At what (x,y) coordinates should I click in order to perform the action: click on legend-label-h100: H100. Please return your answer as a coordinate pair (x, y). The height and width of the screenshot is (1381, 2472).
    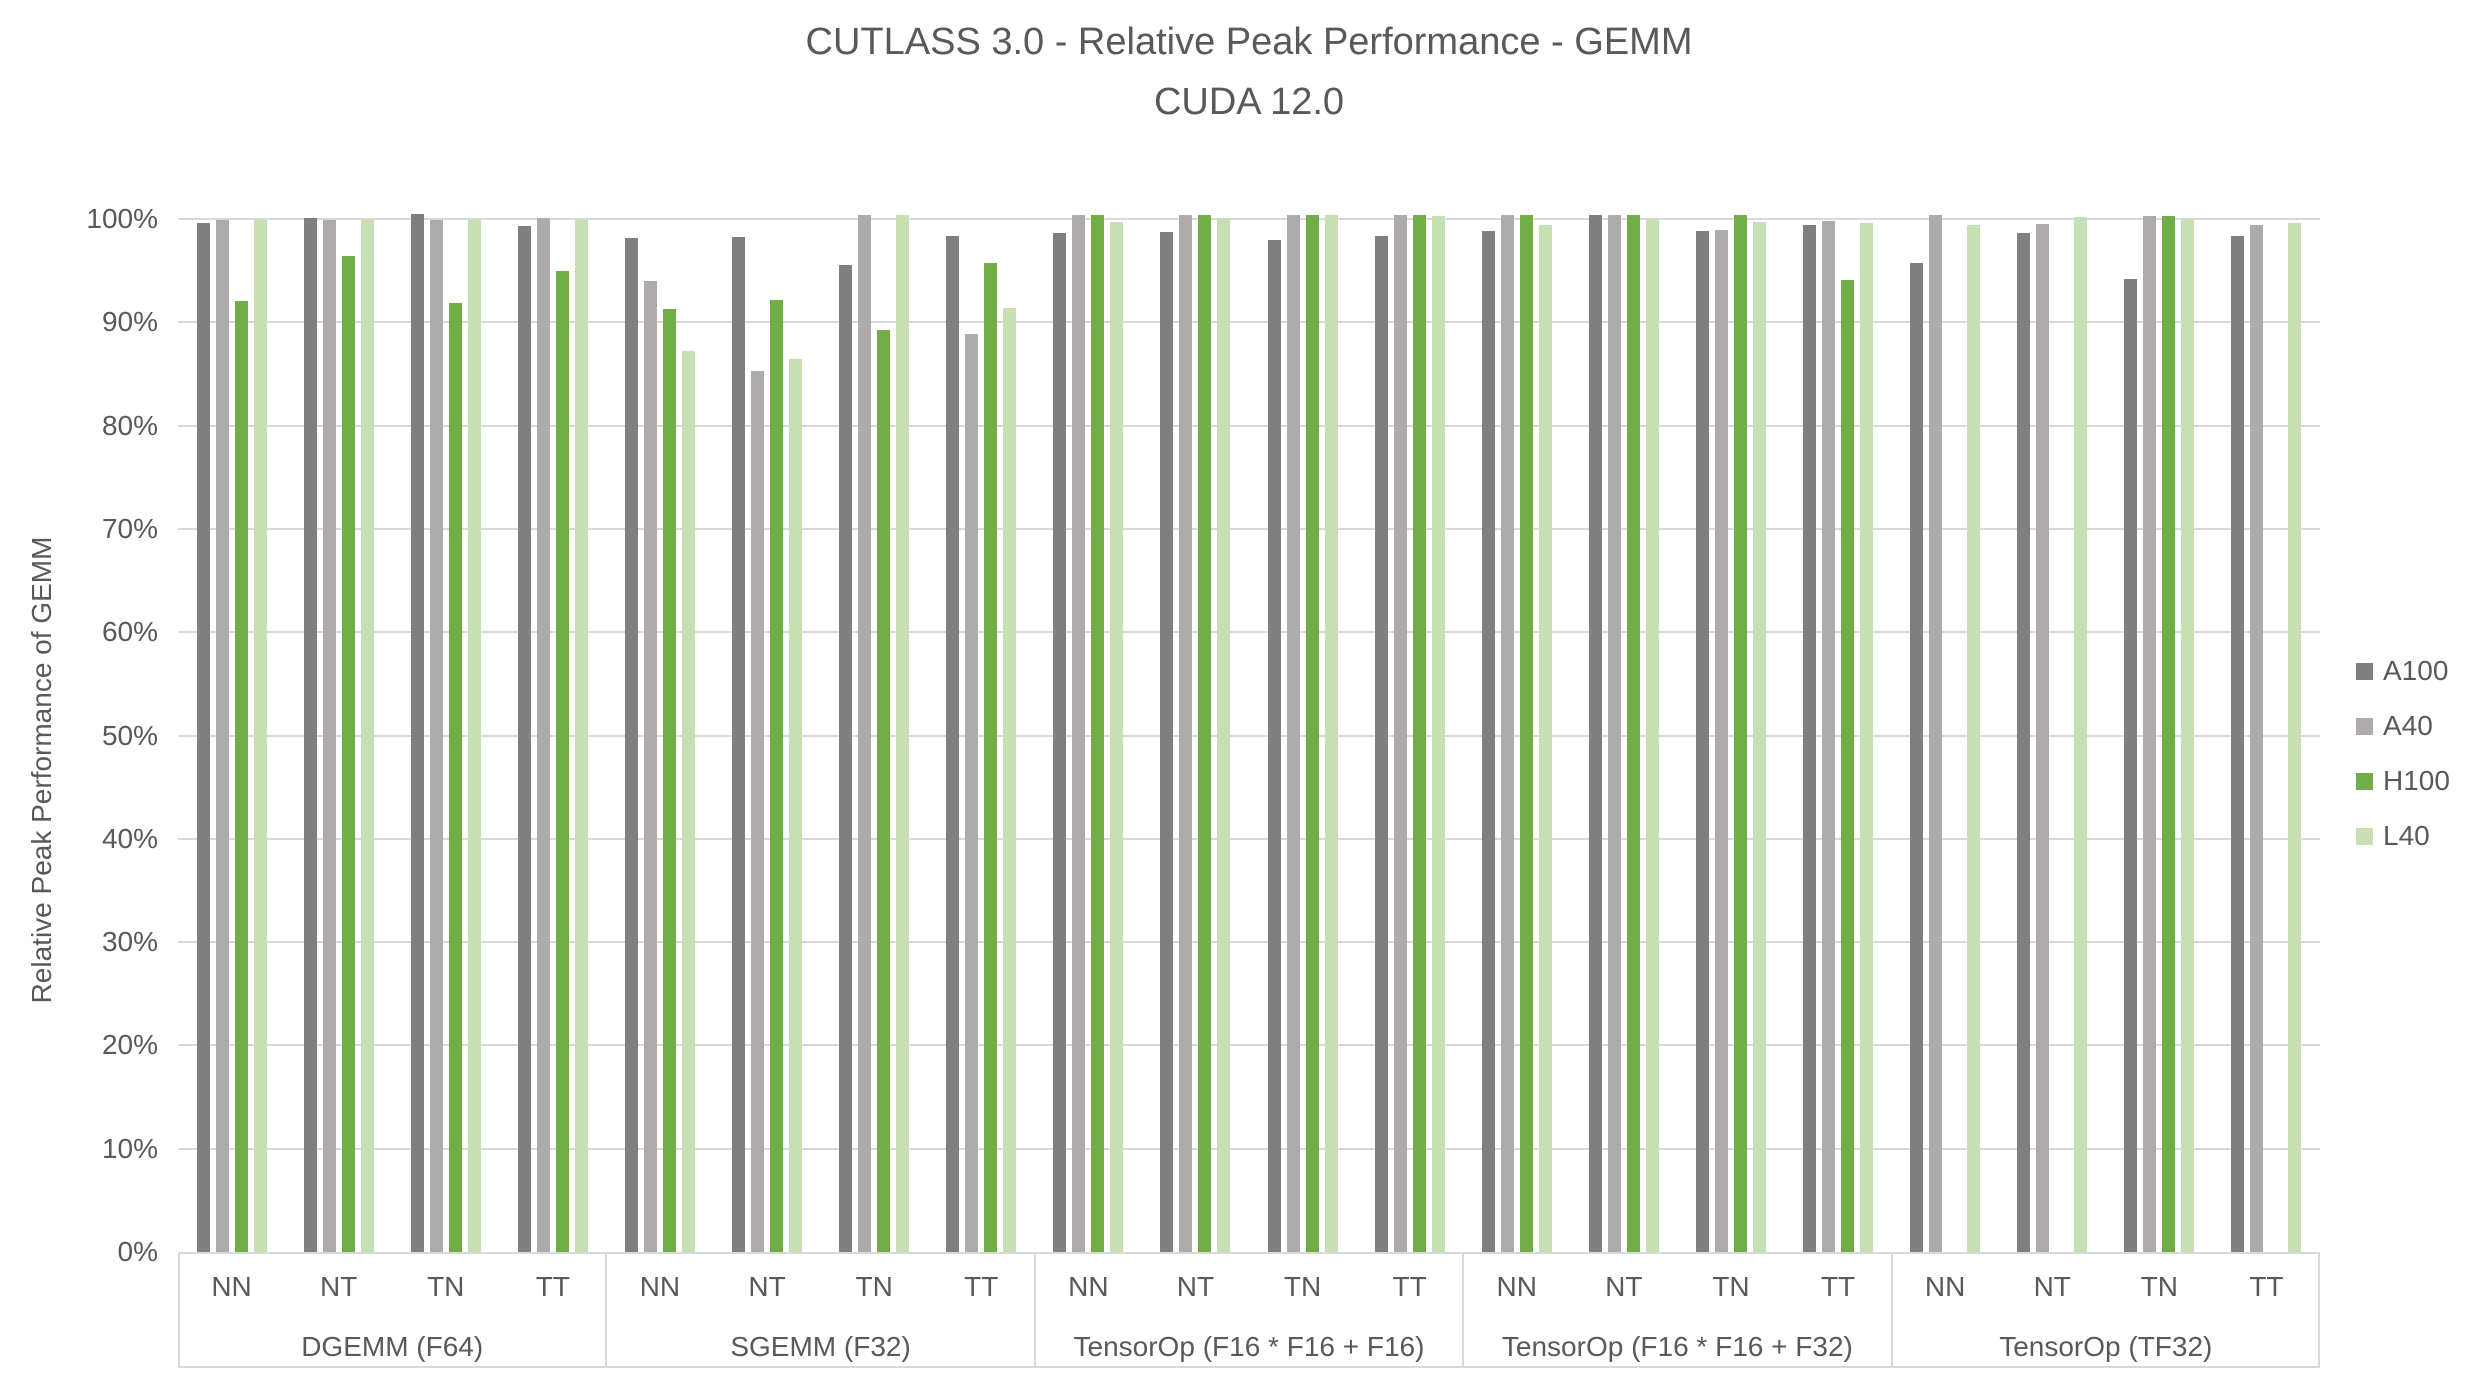
    Looking at the image, I should click on (2416, 780).